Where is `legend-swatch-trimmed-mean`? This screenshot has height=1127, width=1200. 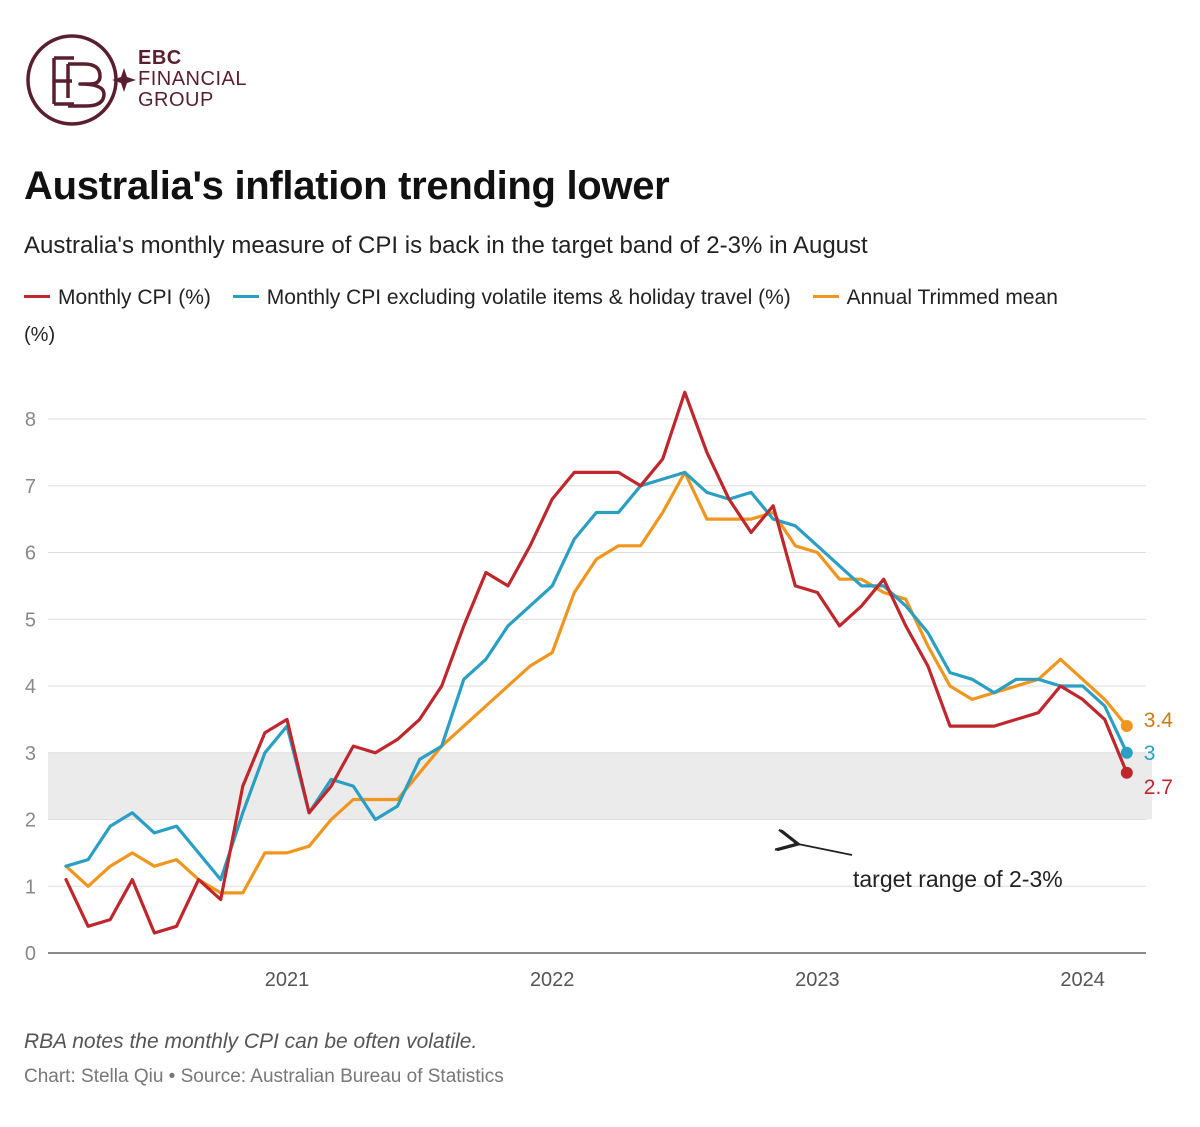 legend-swatch-trimmed-mean is located at coordinates (825, 296).